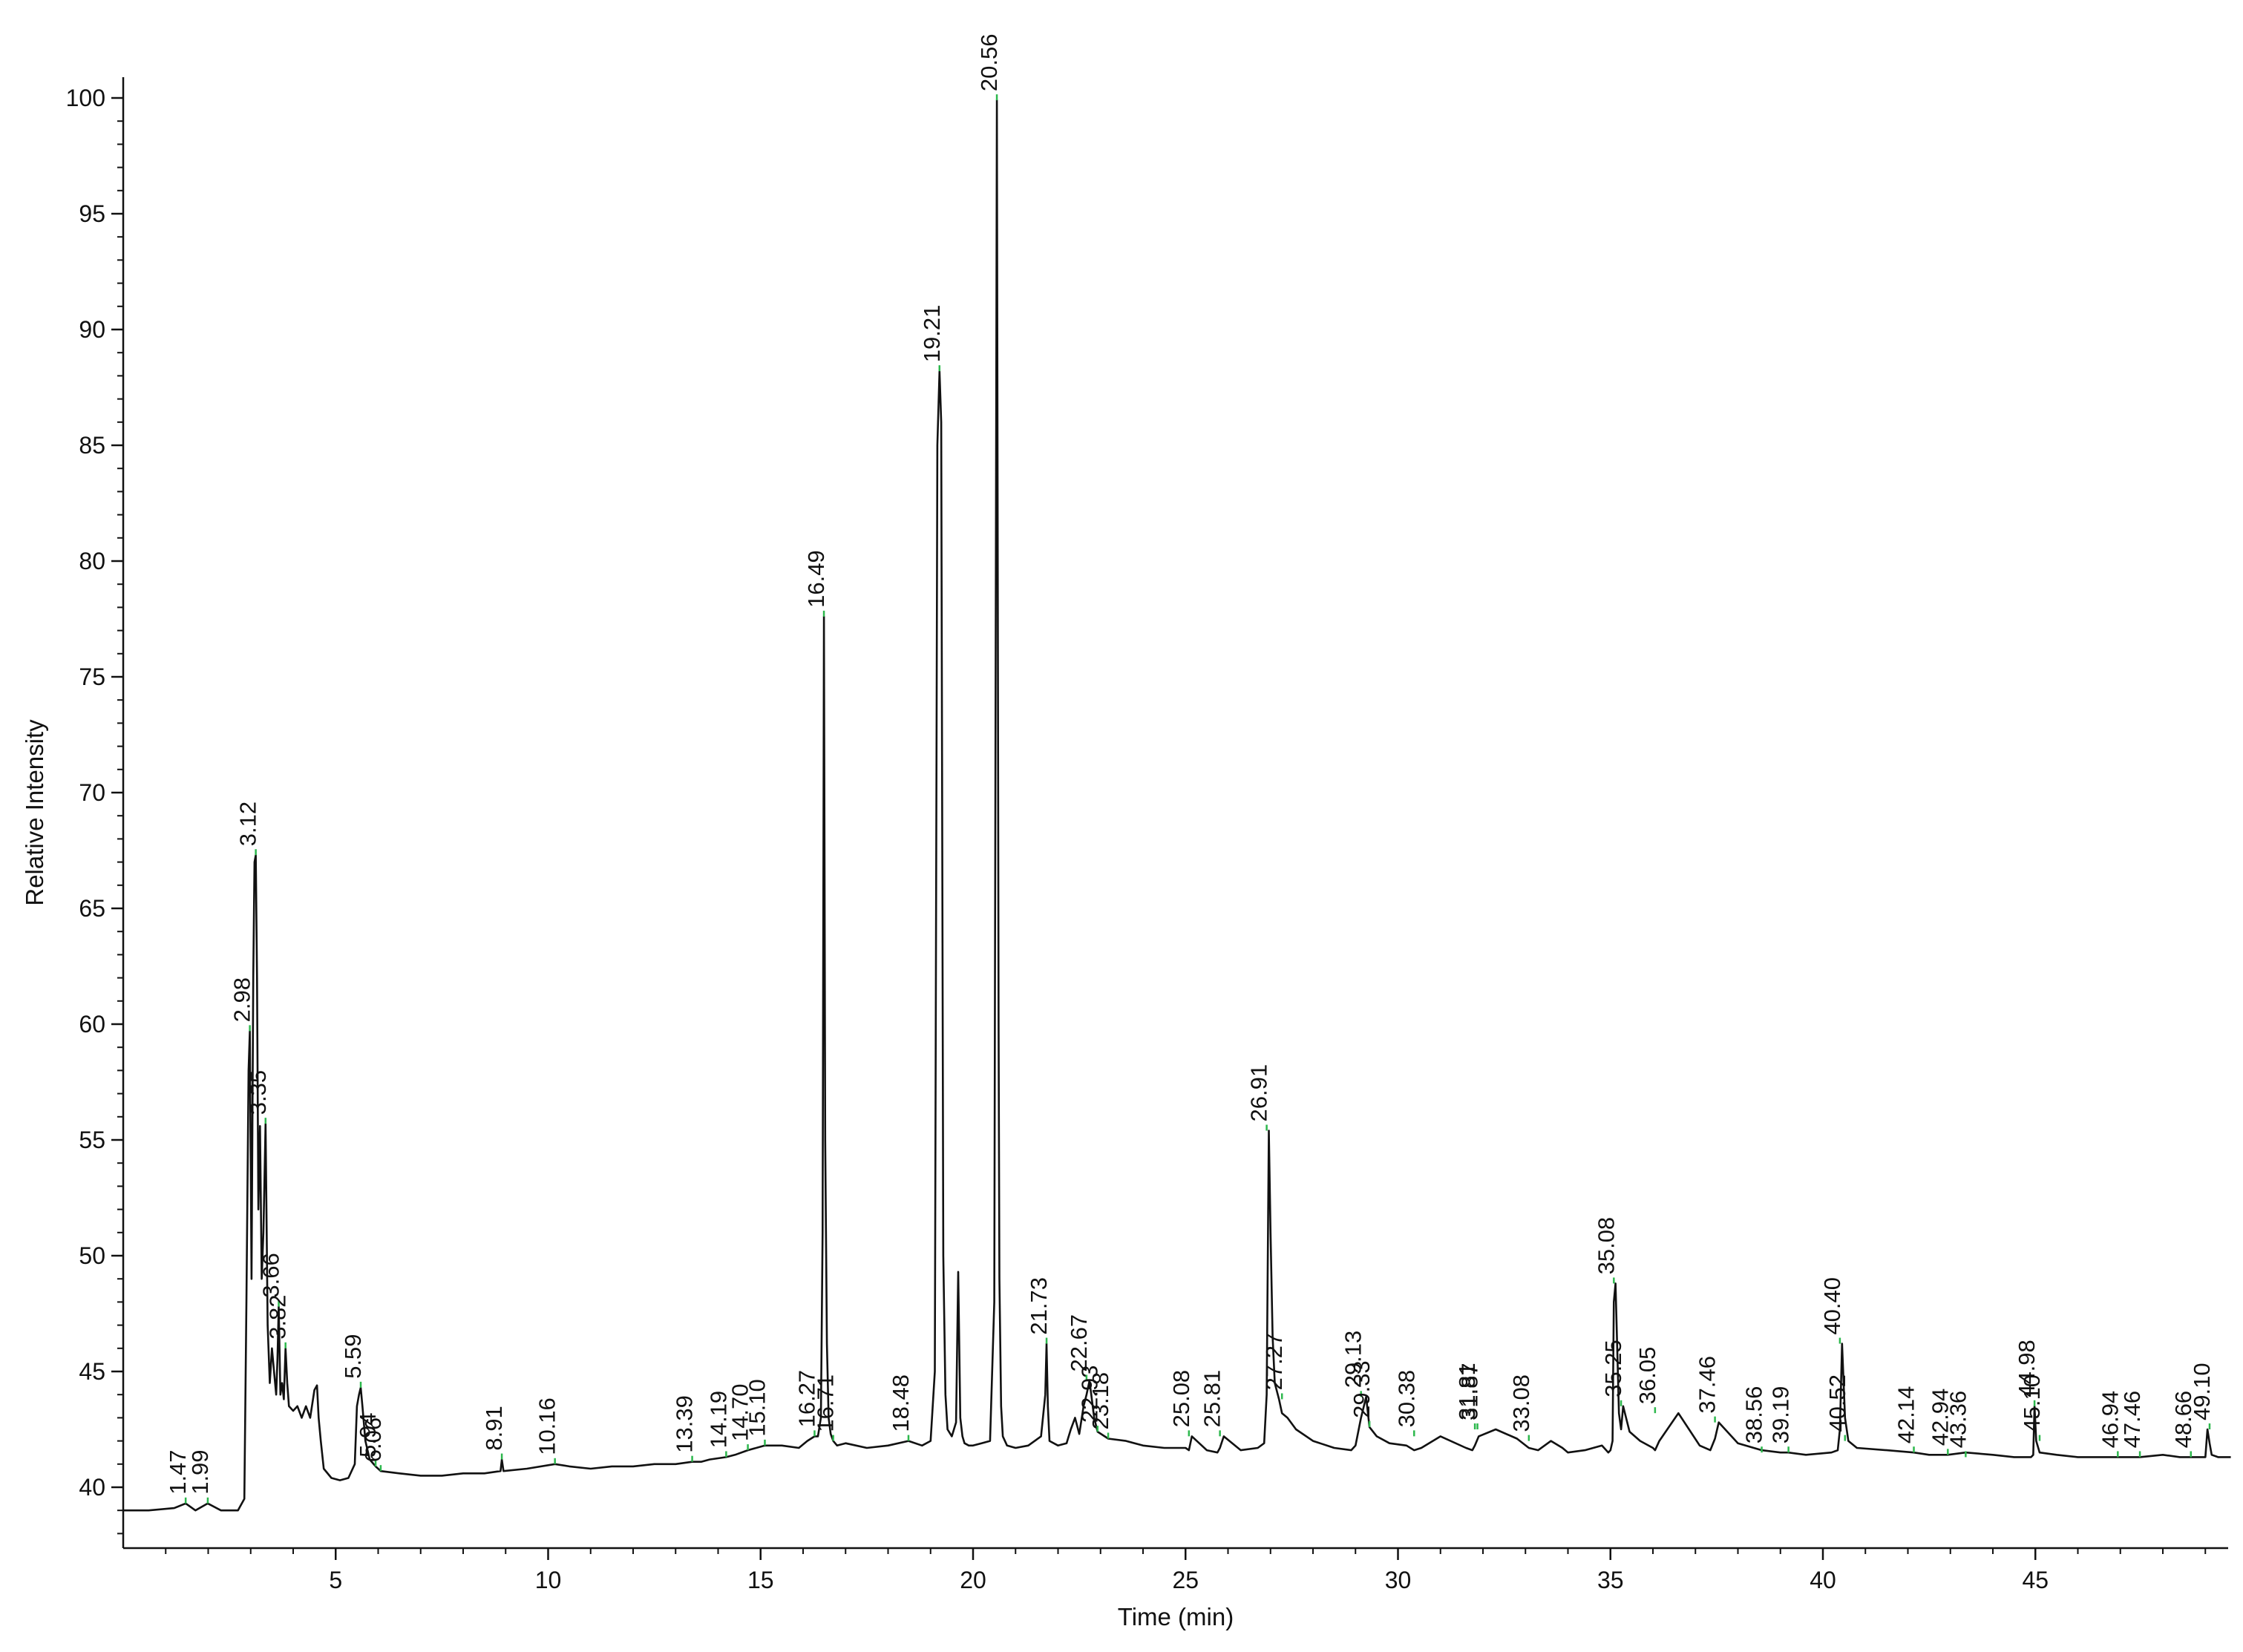 The width and height of the screenshot is (2243, 1652). What do you see at coordinates (2035, 1580) in the screenshot?
I see `x-tick-label: 45` at bounding box center [2035, 1580].